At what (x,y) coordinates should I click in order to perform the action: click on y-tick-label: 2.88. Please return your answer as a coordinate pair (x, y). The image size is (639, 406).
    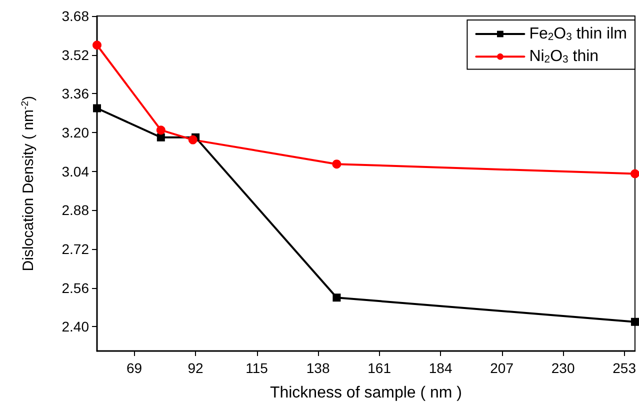
    Looking at the image, I should click on (76, 210).